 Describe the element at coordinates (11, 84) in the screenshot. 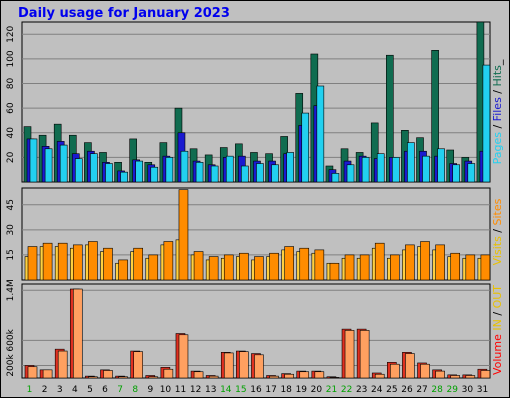

I see `panel-1-tick-label: 80` at that location.